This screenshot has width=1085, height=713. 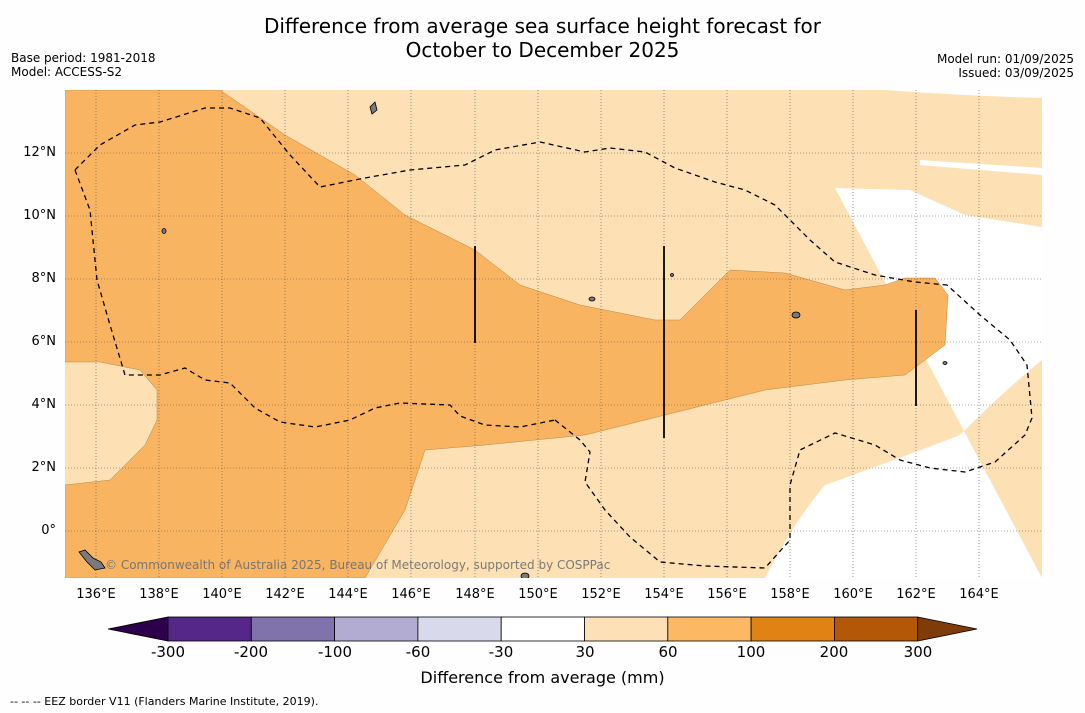 What do you see at coordinates (138, 629) in the screenshot?
I see `colorbar-under-arrow` at bounding box center [138, 629].